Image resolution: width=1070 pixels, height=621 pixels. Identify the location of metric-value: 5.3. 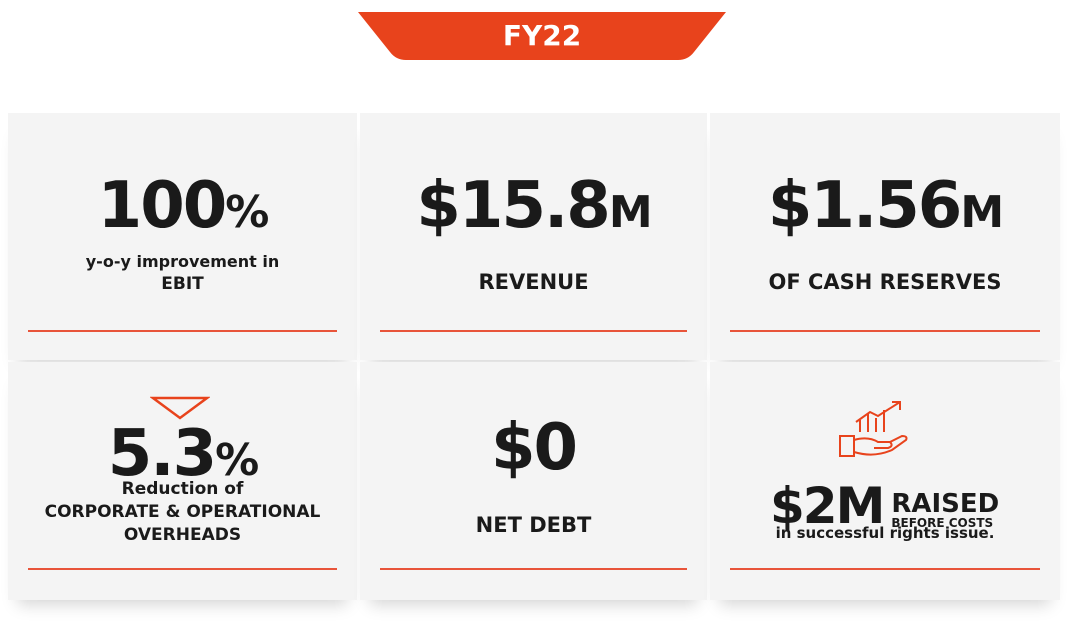
(162, 454).